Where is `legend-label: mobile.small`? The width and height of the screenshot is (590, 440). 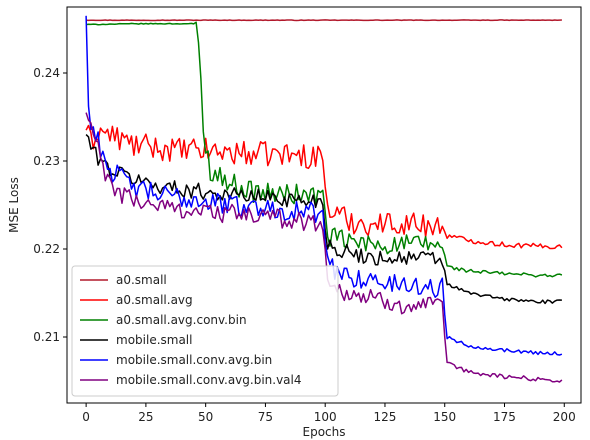
legend-label: mobile.small is located at coordinates (154, 340).